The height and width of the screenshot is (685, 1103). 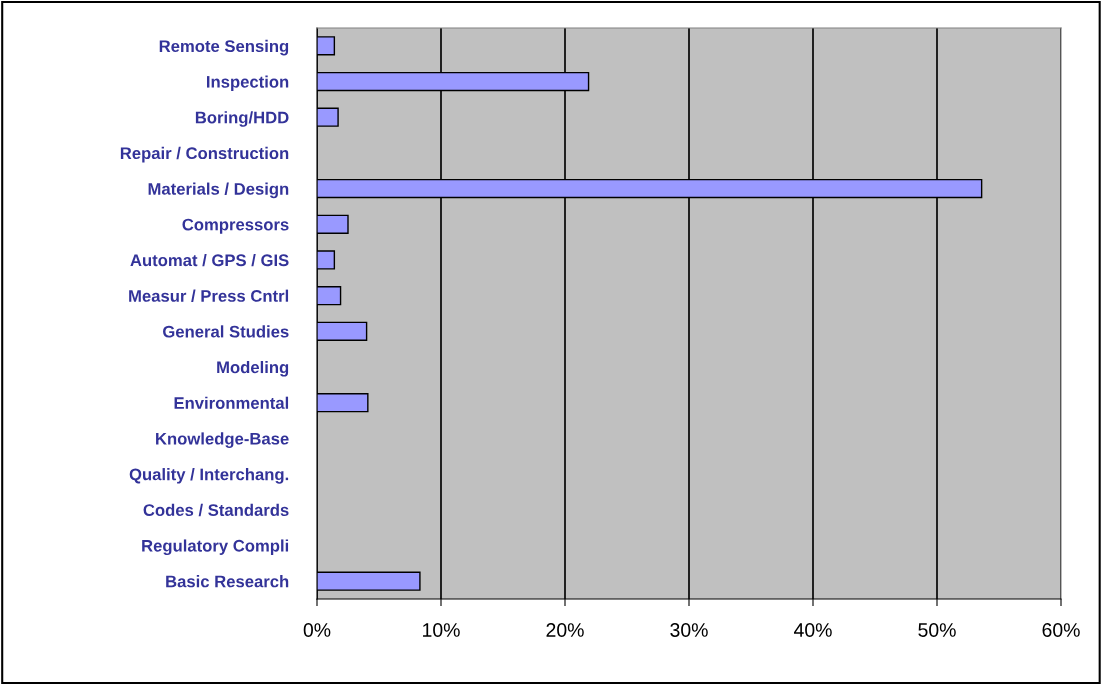 What do you see at coordinates (209, 476) in the screenshot?
I see `y-tick-label: Quality / Interchang.` at bounding box center [209, 476].